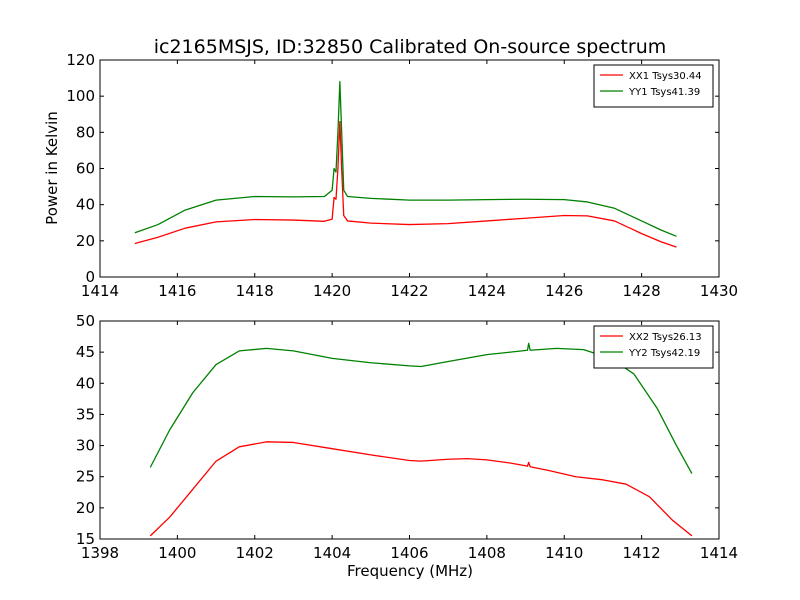 The image size is (800, 600). Describe the element at coordinates (85, 241) in the screenshot. I see `top-y-tick-label: 20` at that location.